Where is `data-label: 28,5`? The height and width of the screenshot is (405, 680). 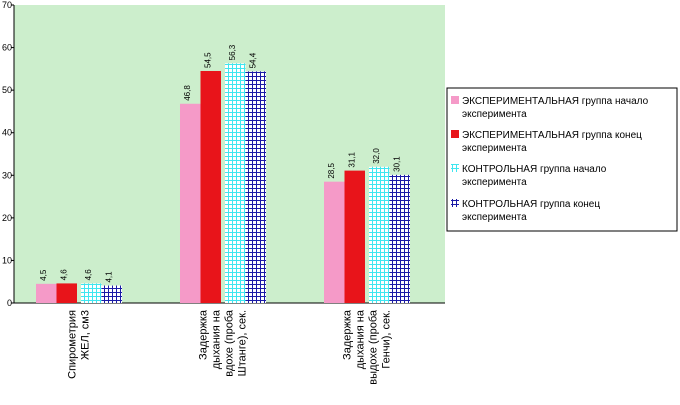 data-label: 28,5 is located at coordinates (331, 171).